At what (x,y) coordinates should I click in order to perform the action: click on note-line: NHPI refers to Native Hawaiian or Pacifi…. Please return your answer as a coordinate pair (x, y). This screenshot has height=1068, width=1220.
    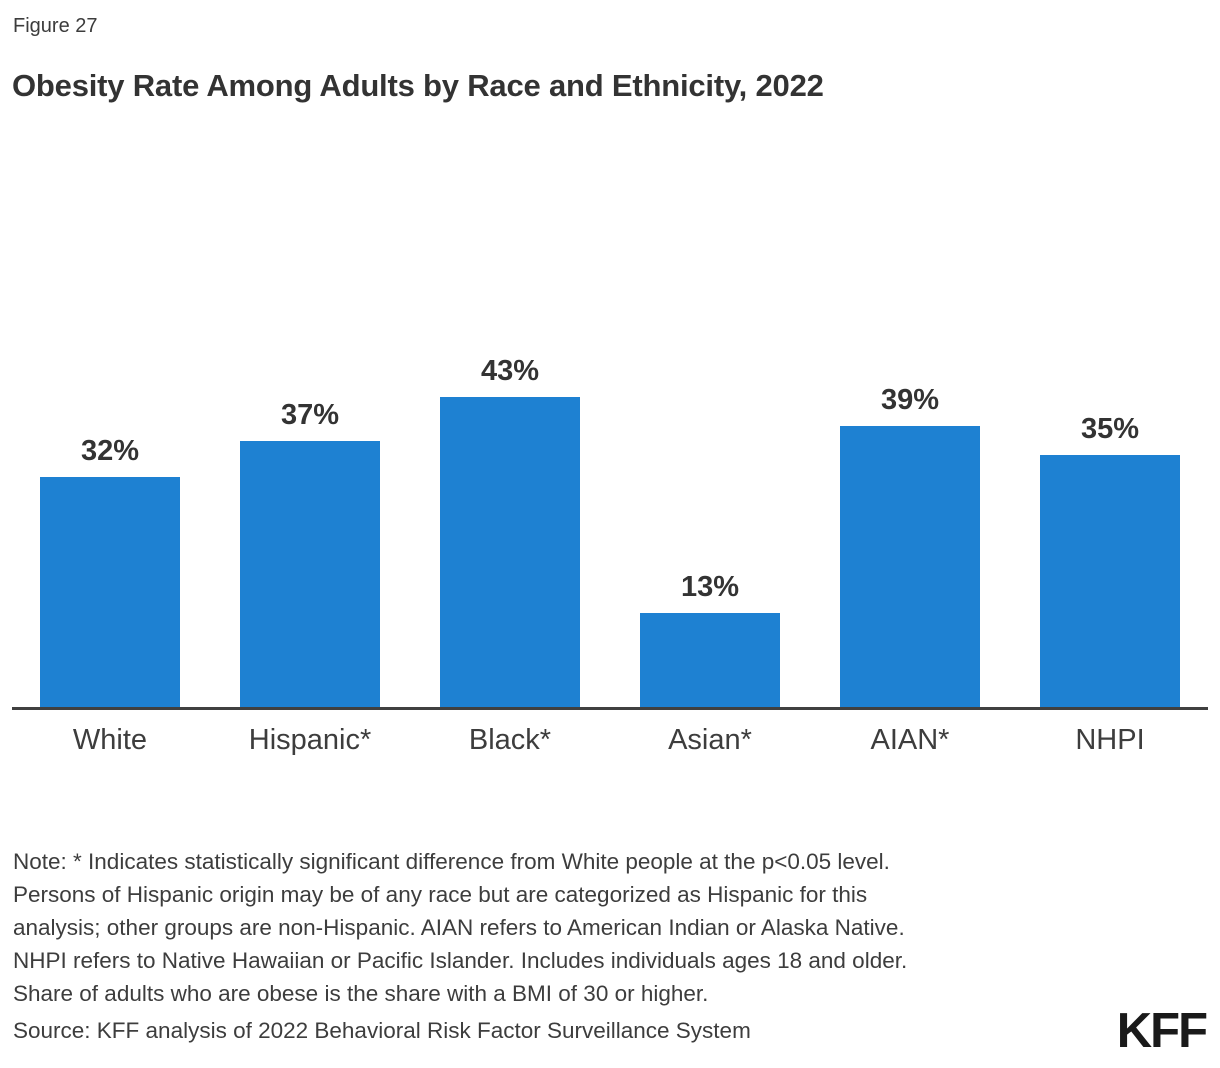
    Looking at the image, I should click on (460, 960).